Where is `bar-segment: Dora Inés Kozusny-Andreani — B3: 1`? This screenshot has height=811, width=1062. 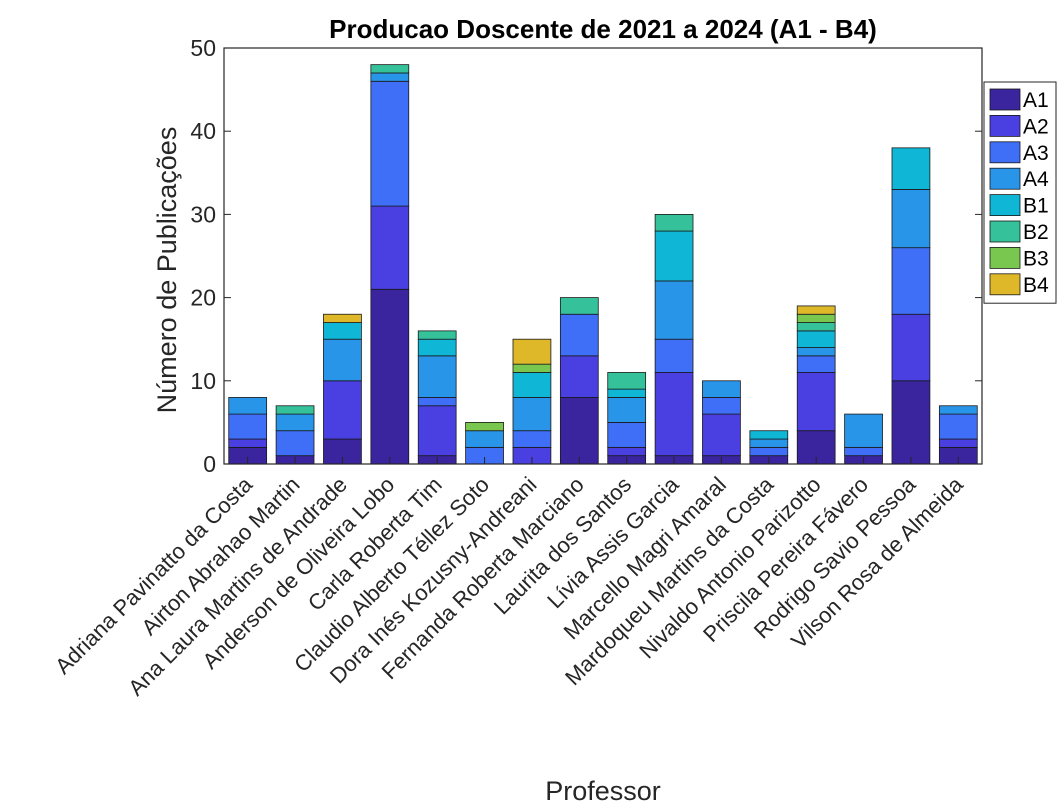 bar-segment: Dora Inés Kozusny-Andreani — B3: 1 is located at coordinates (532, 368).